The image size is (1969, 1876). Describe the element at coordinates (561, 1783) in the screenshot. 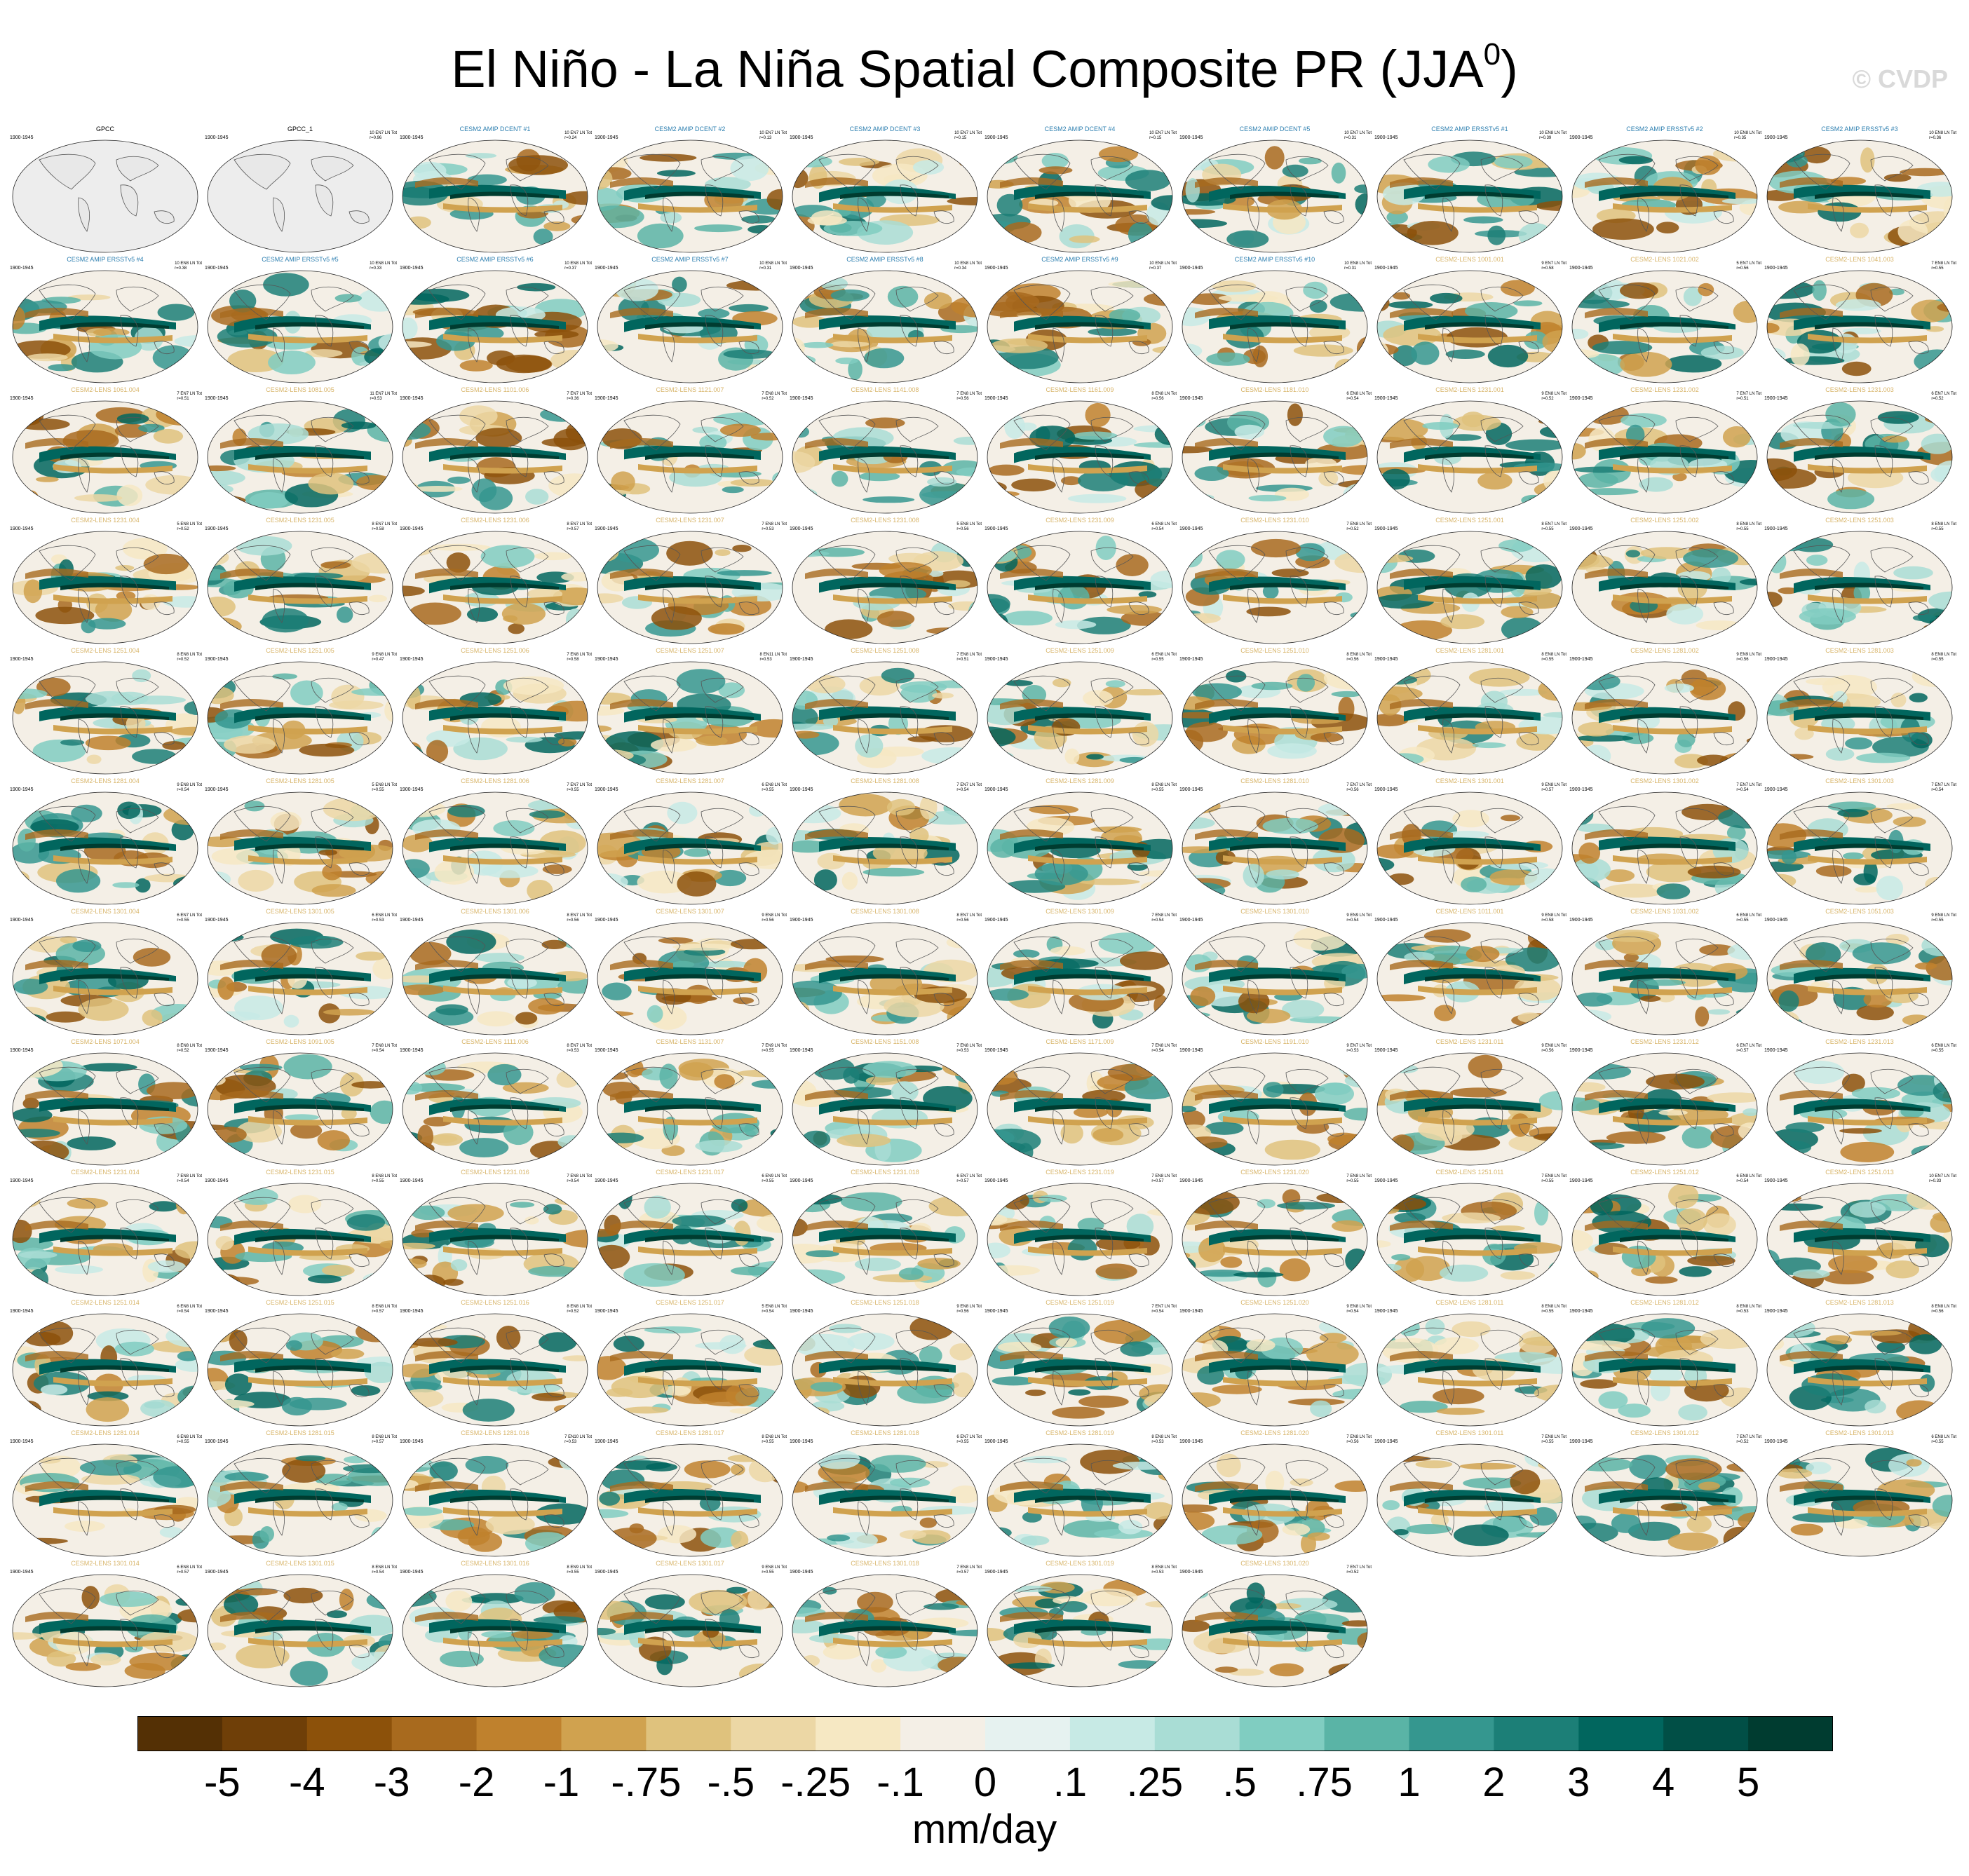

I see `colorbar-tick-label: -1` at that location.